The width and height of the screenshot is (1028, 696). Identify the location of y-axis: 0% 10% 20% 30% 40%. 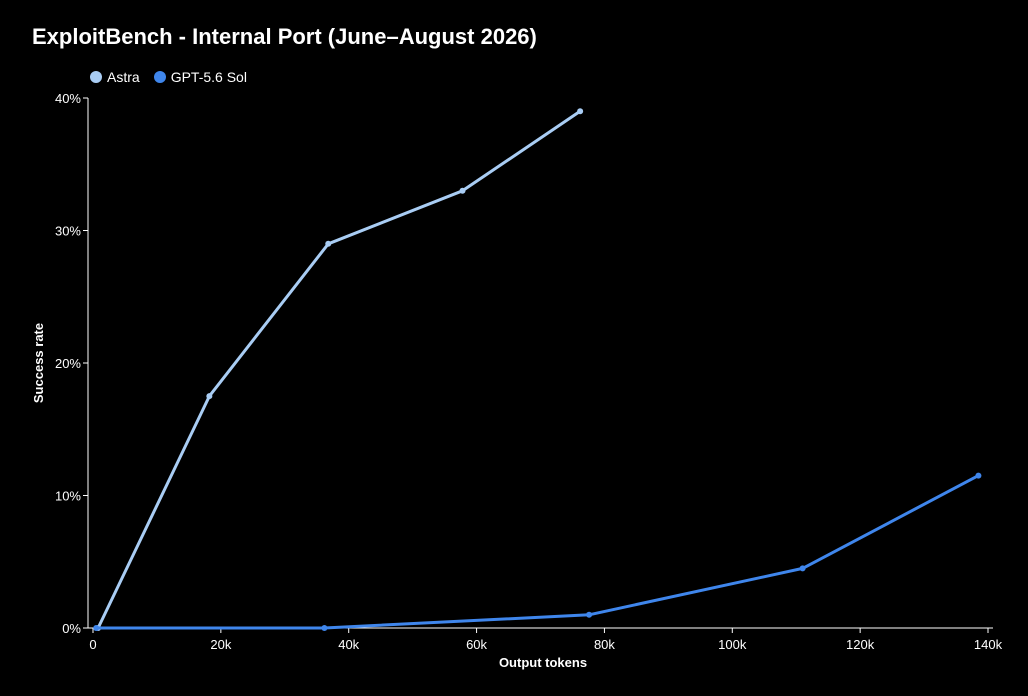
(72, 363).